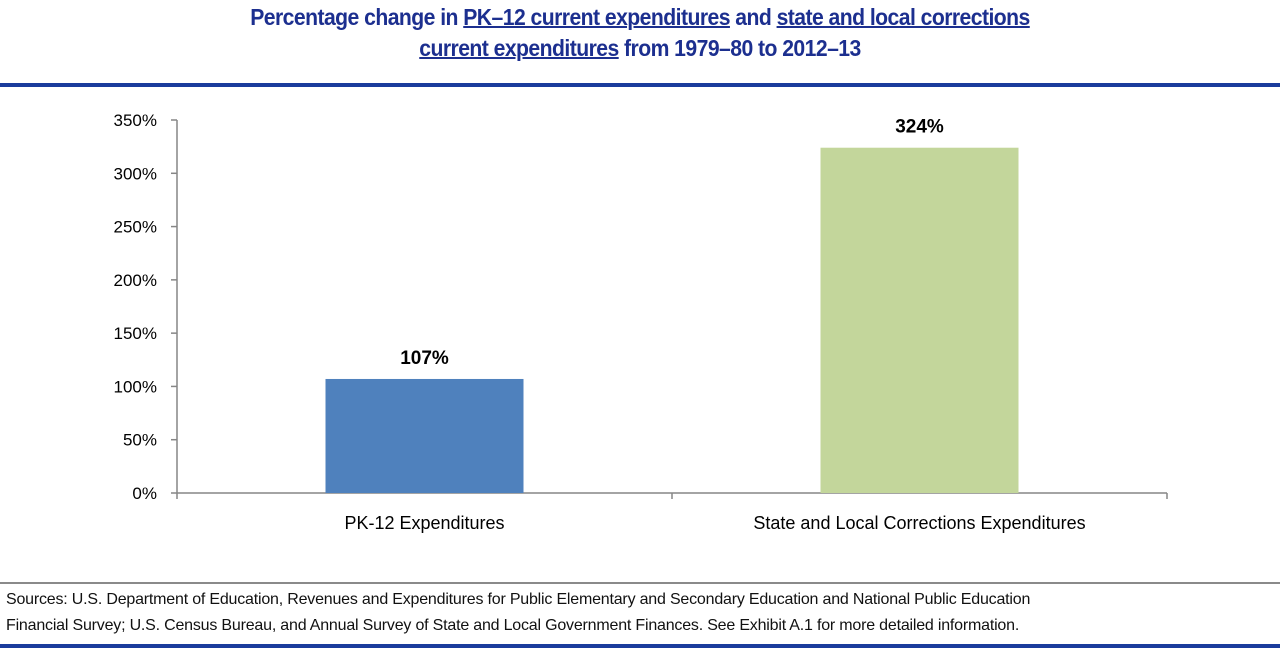 This screenshot has width=1280, height=650. Describe the element at coordinates (135, 280) in the screenshot. I see `y-tick-label: 200%` at that location.